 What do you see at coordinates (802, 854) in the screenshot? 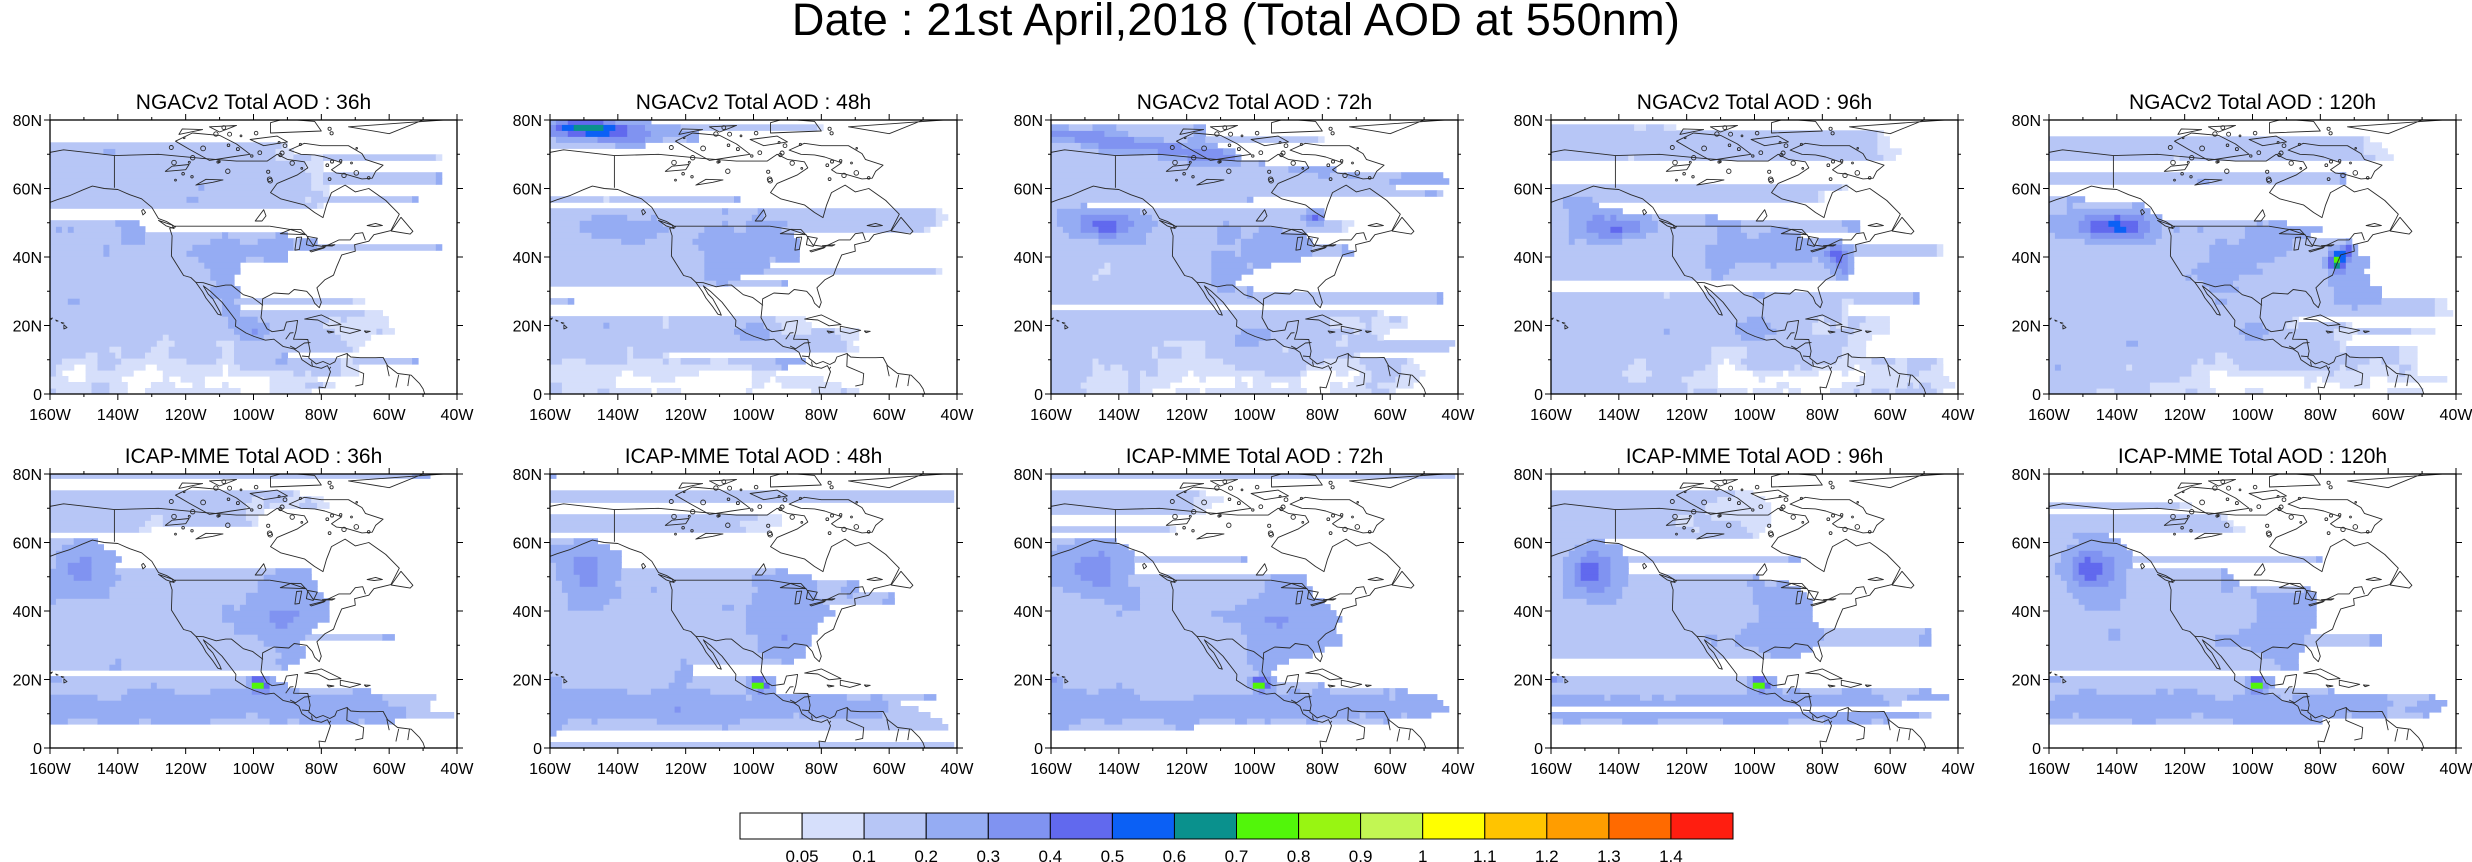
I see `colorbar-label: 0.05` at bounding box center [802, 854].